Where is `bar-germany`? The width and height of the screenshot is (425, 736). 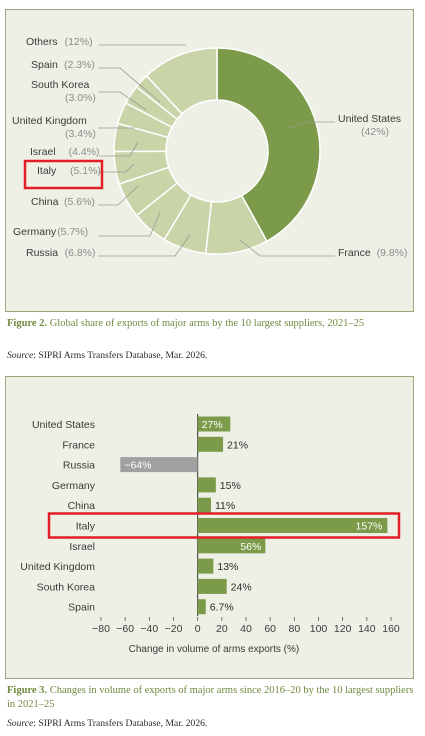
bar-germany is located at coordinates (207, 484).